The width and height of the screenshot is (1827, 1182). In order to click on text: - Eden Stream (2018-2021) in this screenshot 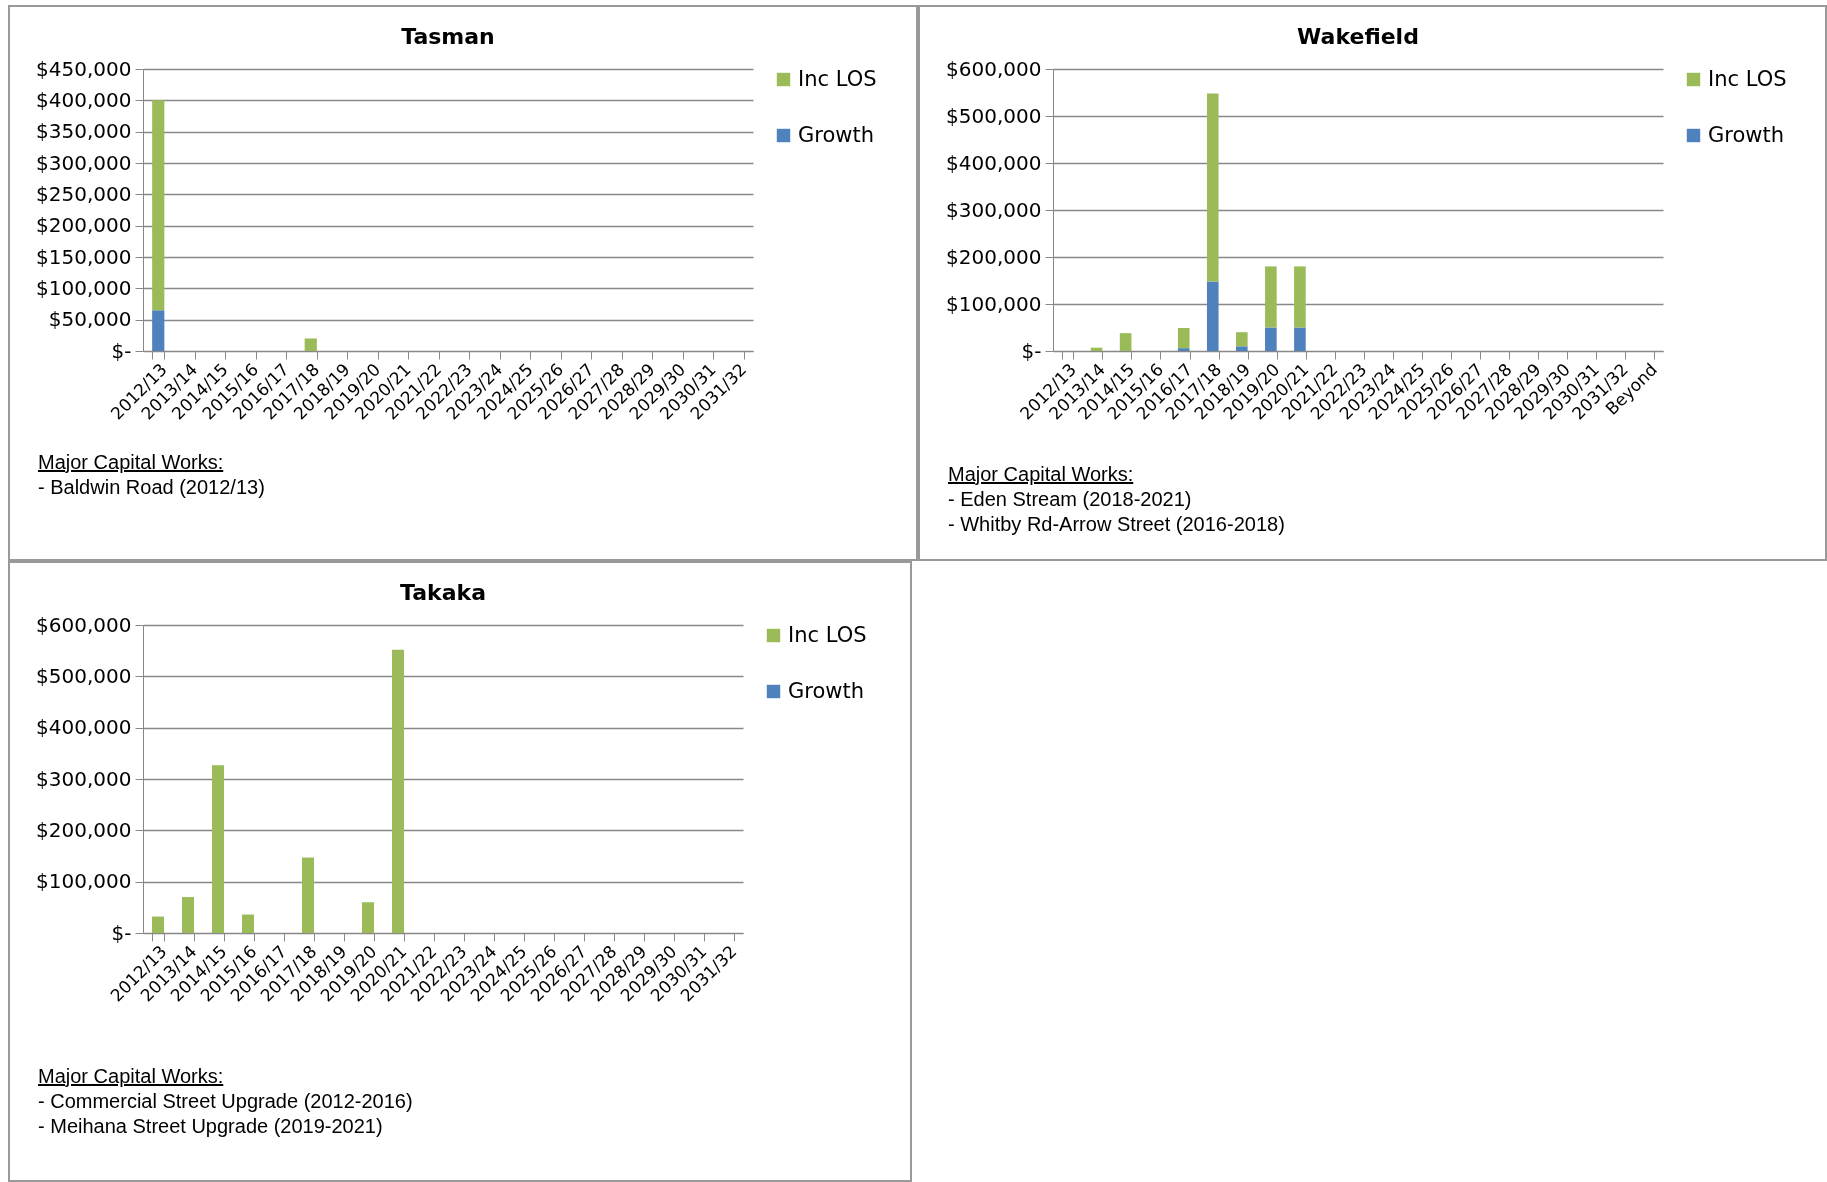, I will do `click(1070, 499)`.